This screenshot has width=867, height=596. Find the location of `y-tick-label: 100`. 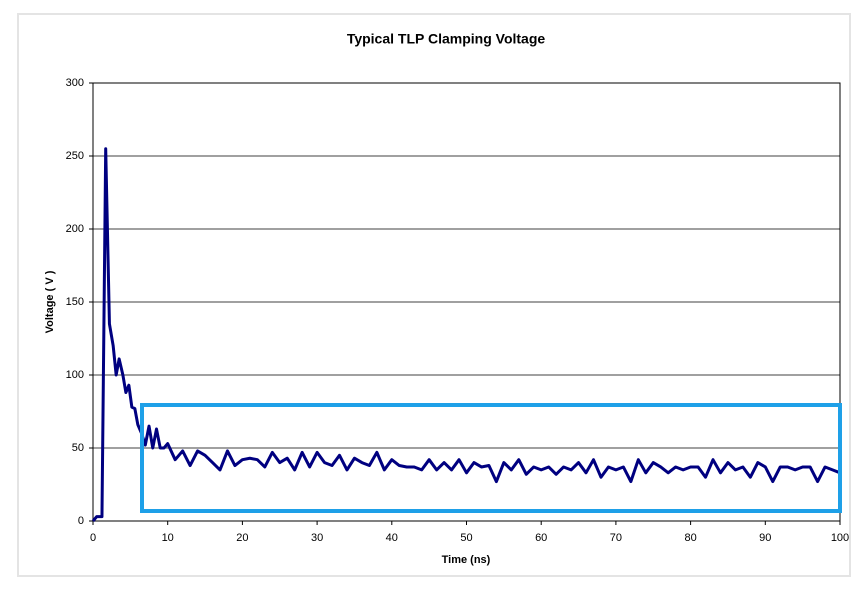

y-tick-label: 100 is located at coordinates (75, 375).